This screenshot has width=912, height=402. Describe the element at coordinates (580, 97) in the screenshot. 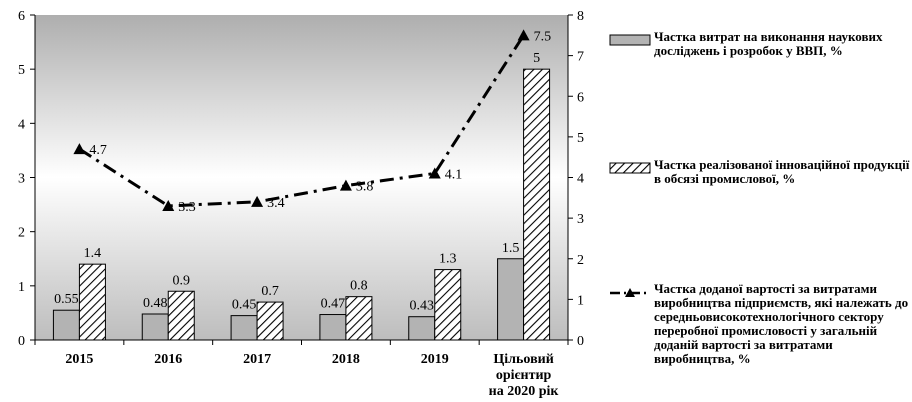

I see `y-right-tick-label: 6` at that location.